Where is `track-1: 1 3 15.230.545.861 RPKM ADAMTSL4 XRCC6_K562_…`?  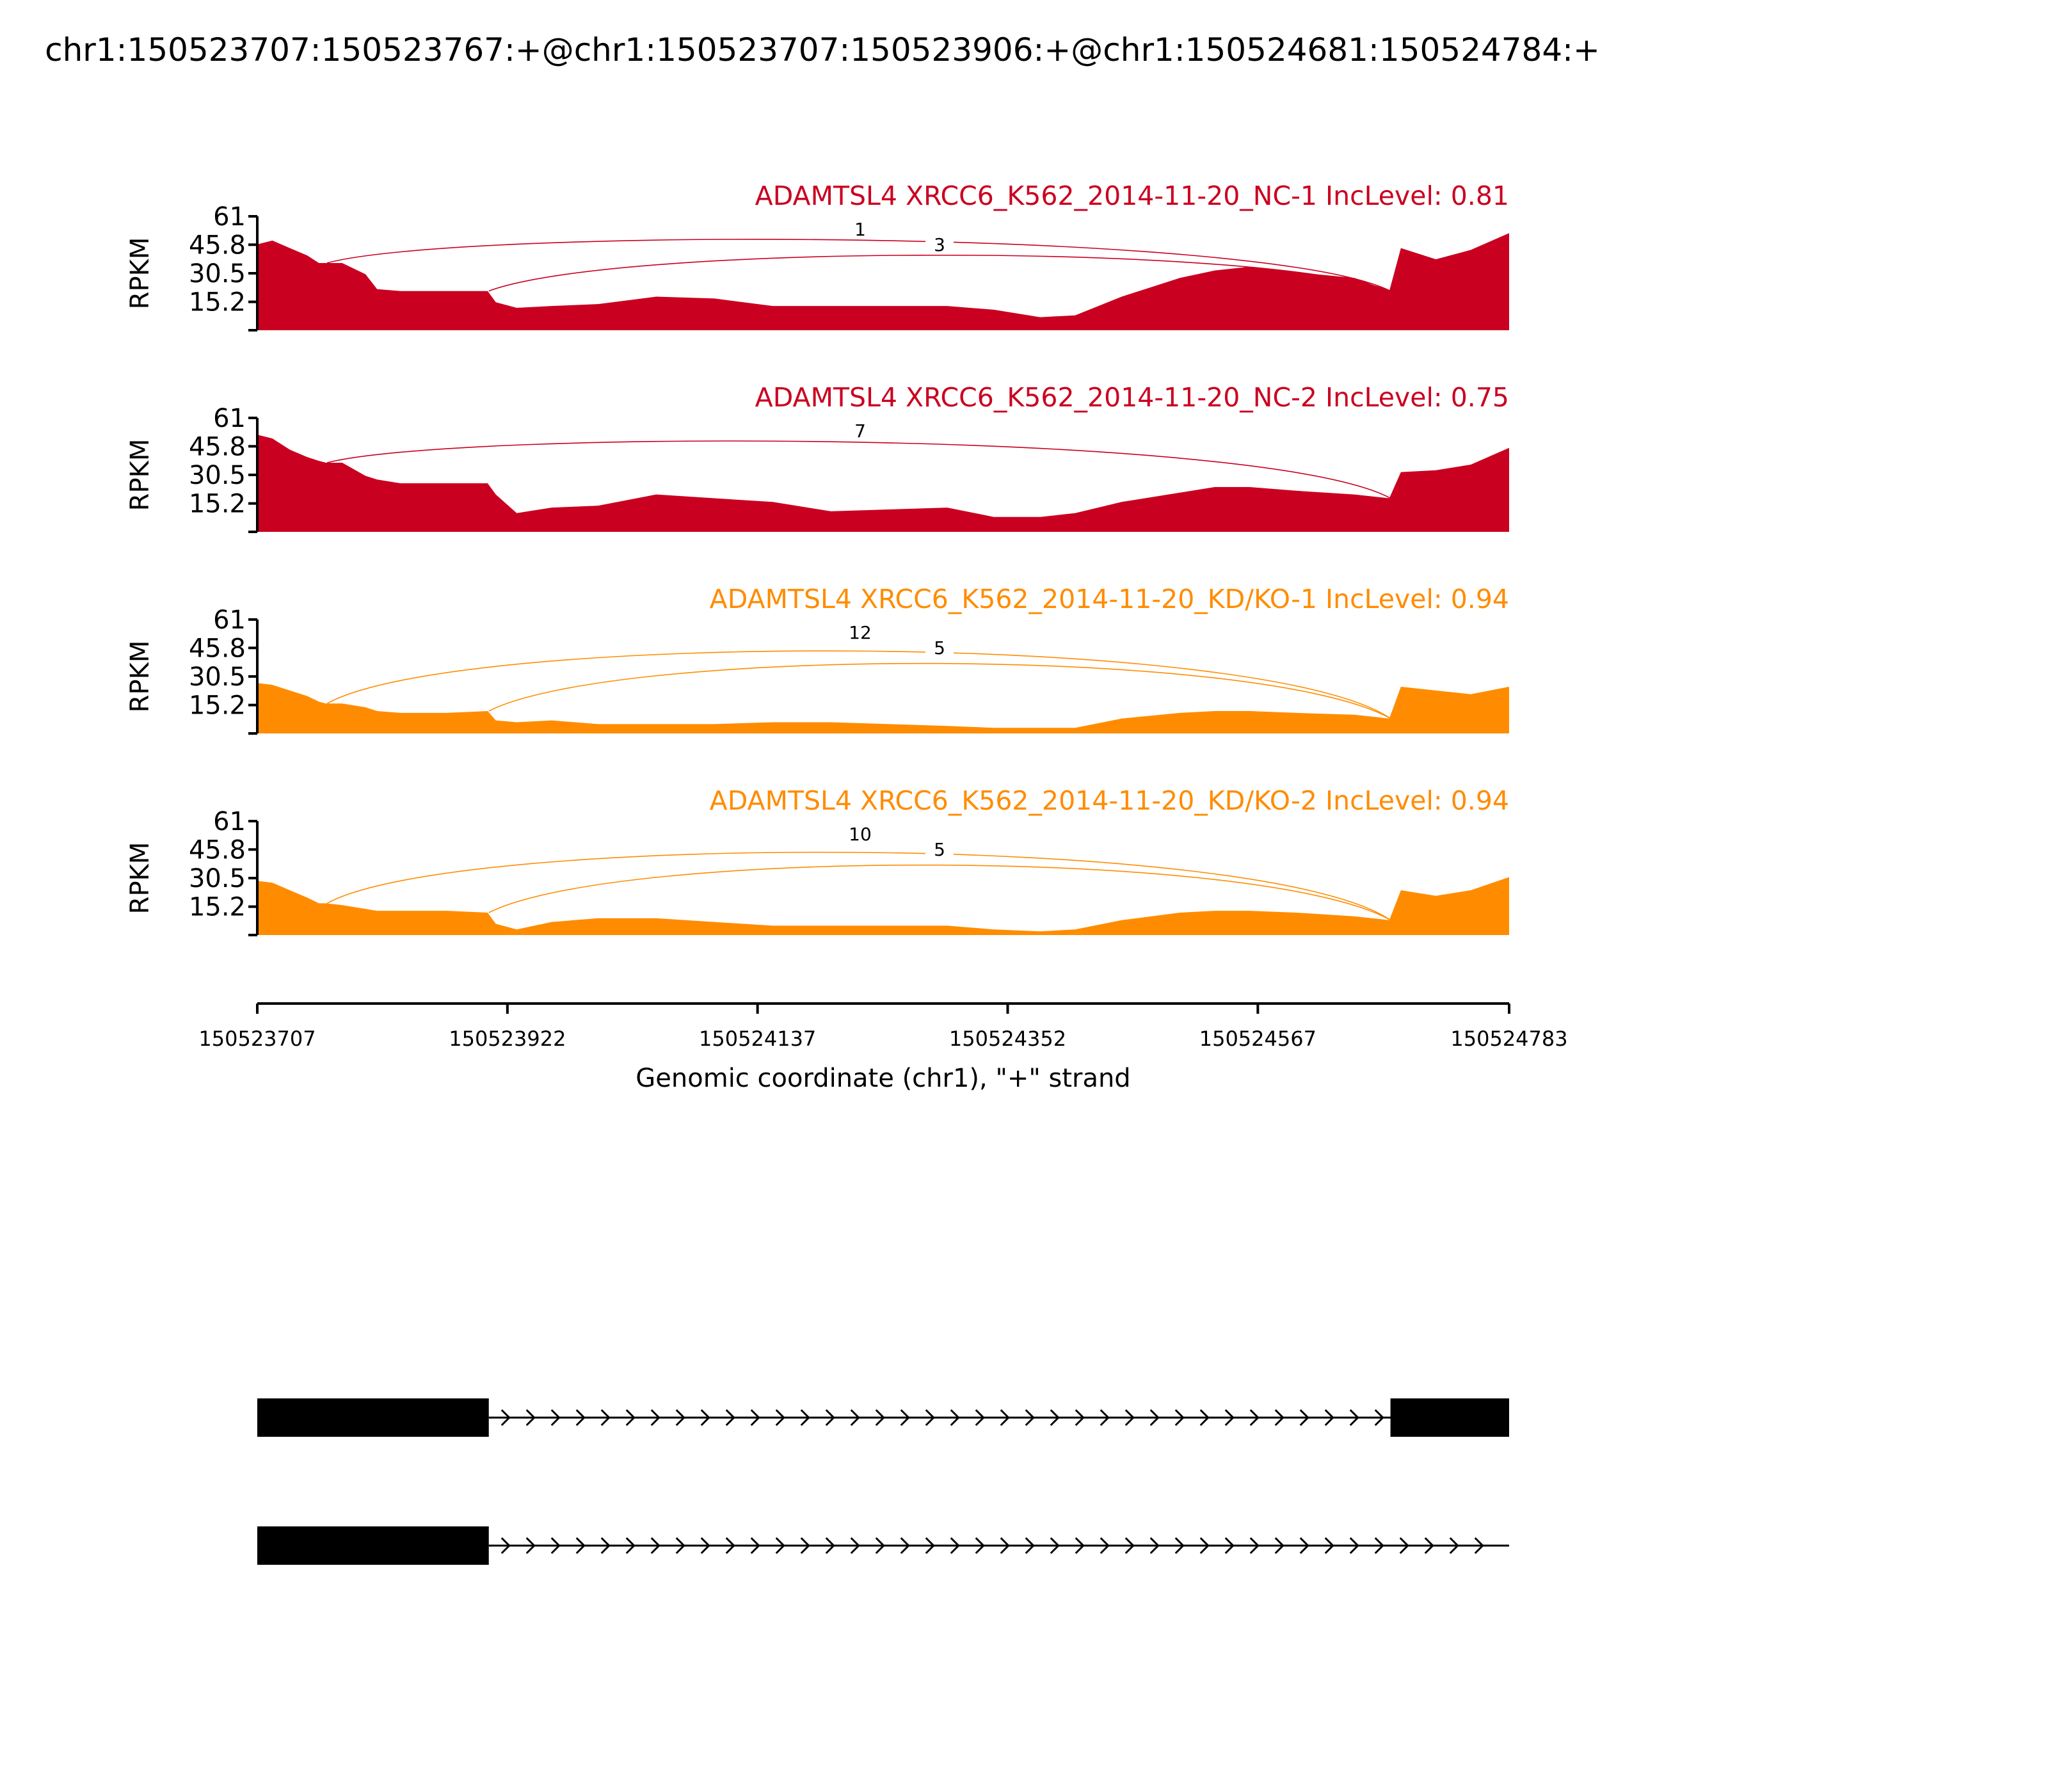
track-1: 1 3 15.230.545.861 RPKM ADAMTSL4 XRCC6_K562_… is located at coordinates (817, 256).